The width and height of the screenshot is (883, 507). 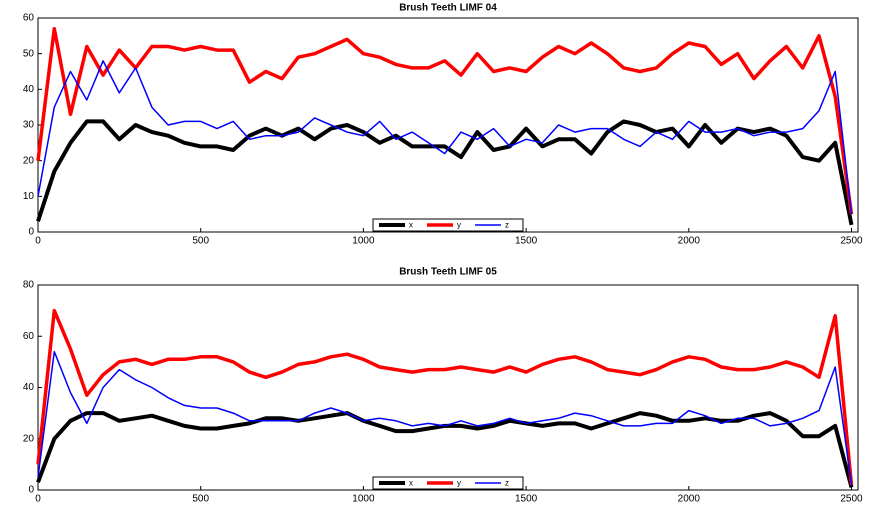 What do you see at coordinates (29, 53) in the screenshot?
I see `y-tick-label: 50` at bounding box center [29, 53].